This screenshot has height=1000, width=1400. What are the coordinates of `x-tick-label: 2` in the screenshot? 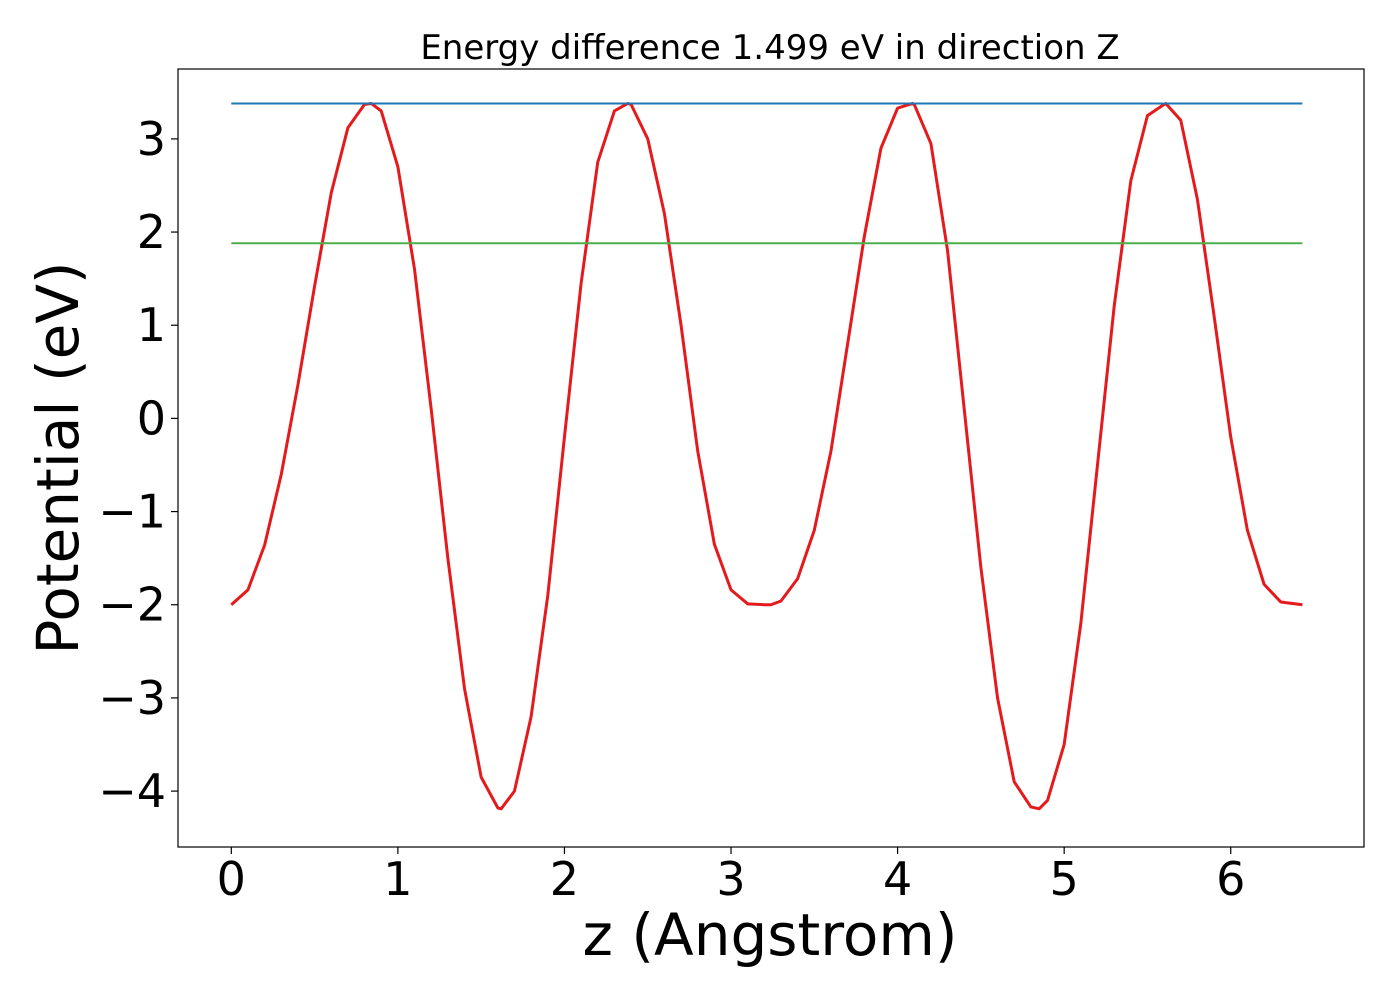 It's located at (564, 879).